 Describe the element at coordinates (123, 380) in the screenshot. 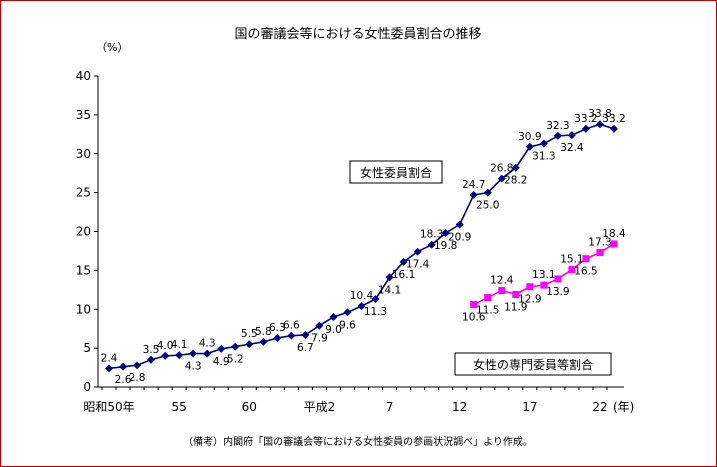

I see `data-label: 2.6` at that location.